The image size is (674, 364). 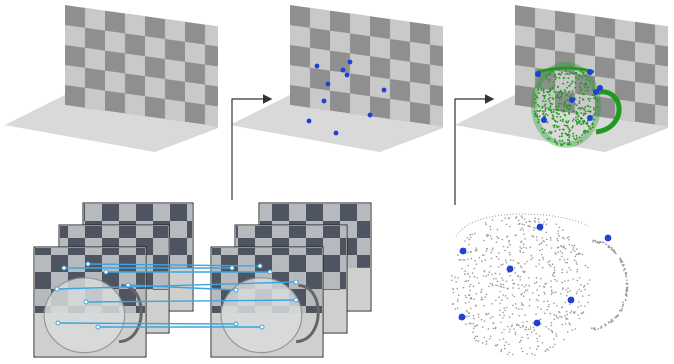 I want to click on pitcher-reconstruction-scene, so click(x=561, y=78).